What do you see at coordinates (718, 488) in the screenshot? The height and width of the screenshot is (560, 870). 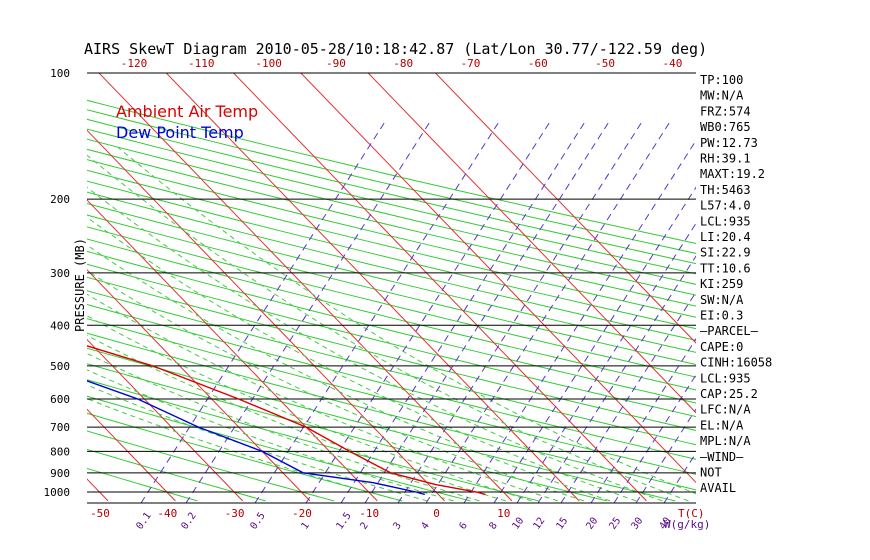 I see `stat-line: AVAIL` at bounding box center [718, 488].